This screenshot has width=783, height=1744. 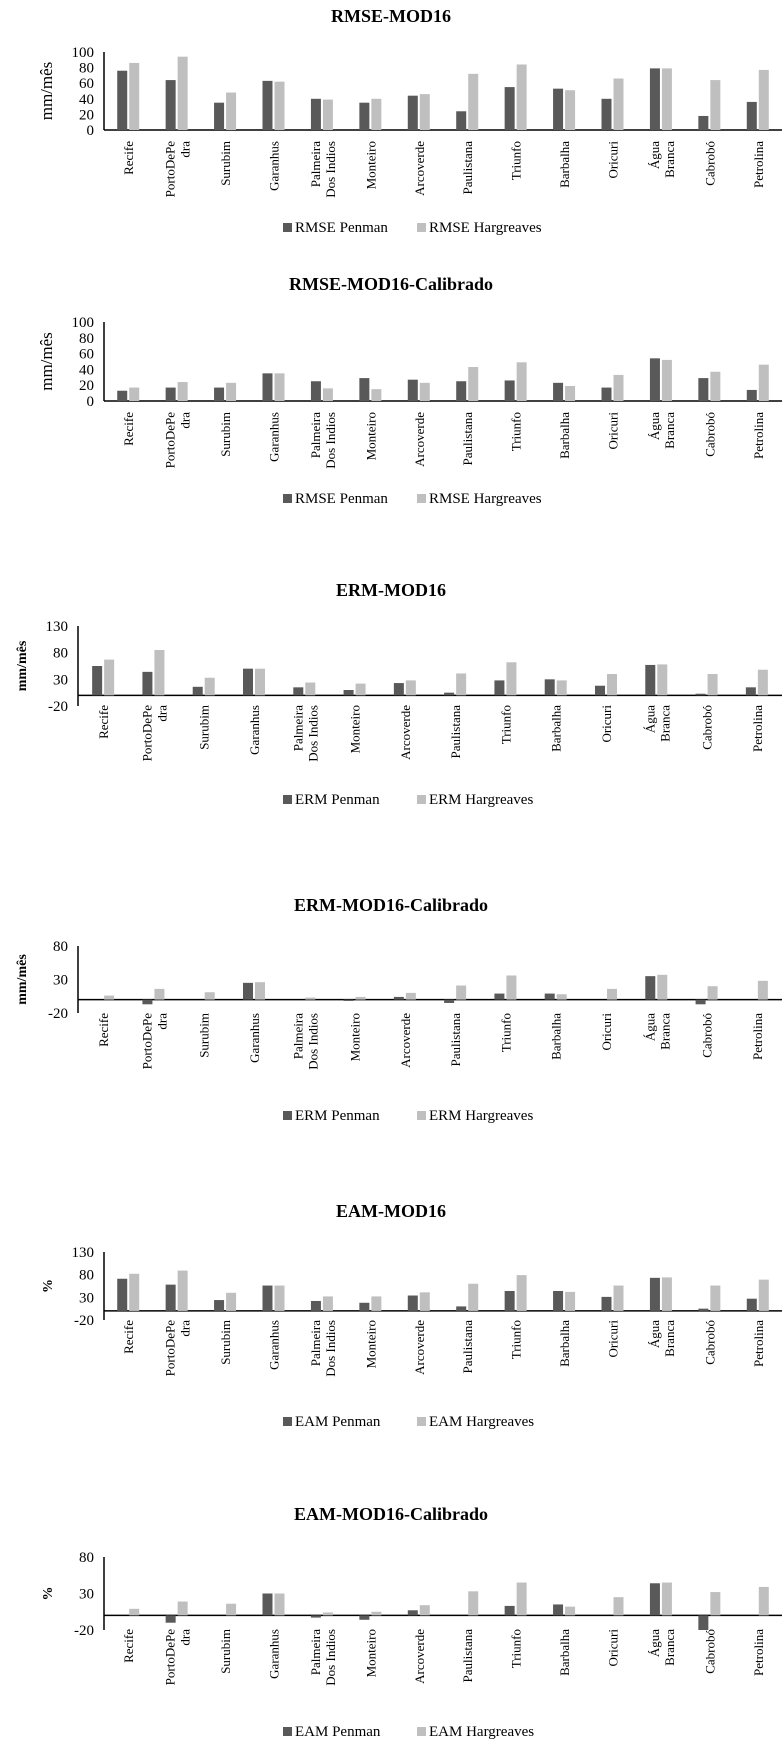 What do you see at coordinates (170, 440) in the screenshot?
I see `x-tick-label-line: PortoDePe` at bounding box center [170, 440].